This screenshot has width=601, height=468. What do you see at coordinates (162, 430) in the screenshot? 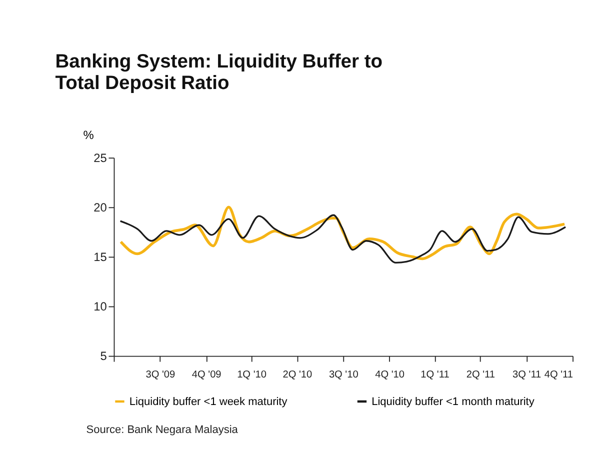
I see `source-note: Source: Bank Negara Malaysia` at bounding box center [162, 430].